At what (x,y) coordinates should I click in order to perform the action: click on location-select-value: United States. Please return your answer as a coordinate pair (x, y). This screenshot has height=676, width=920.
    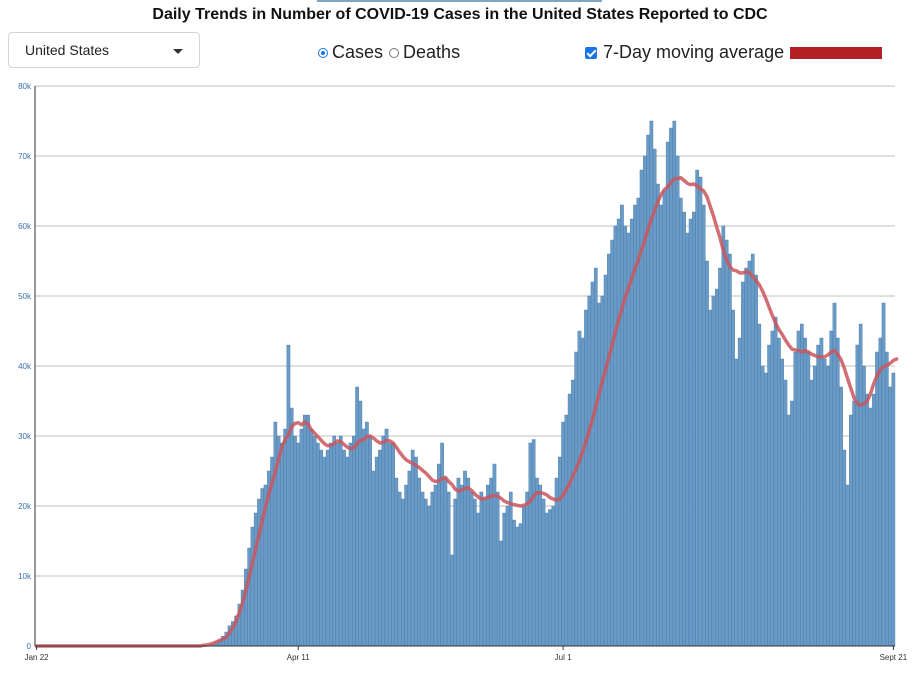
    Looking at the image, I should click on (67, 50).